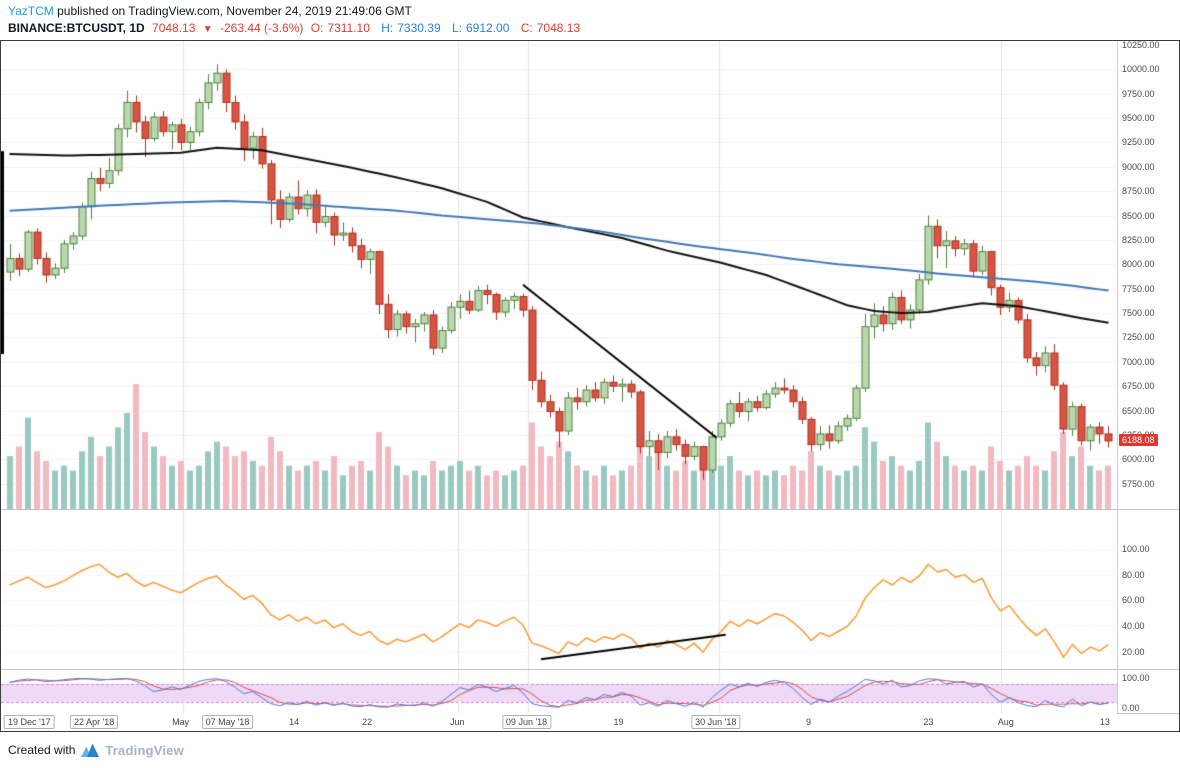  I want to click on chart-footer: Created with TradingView, so click(590, 750).